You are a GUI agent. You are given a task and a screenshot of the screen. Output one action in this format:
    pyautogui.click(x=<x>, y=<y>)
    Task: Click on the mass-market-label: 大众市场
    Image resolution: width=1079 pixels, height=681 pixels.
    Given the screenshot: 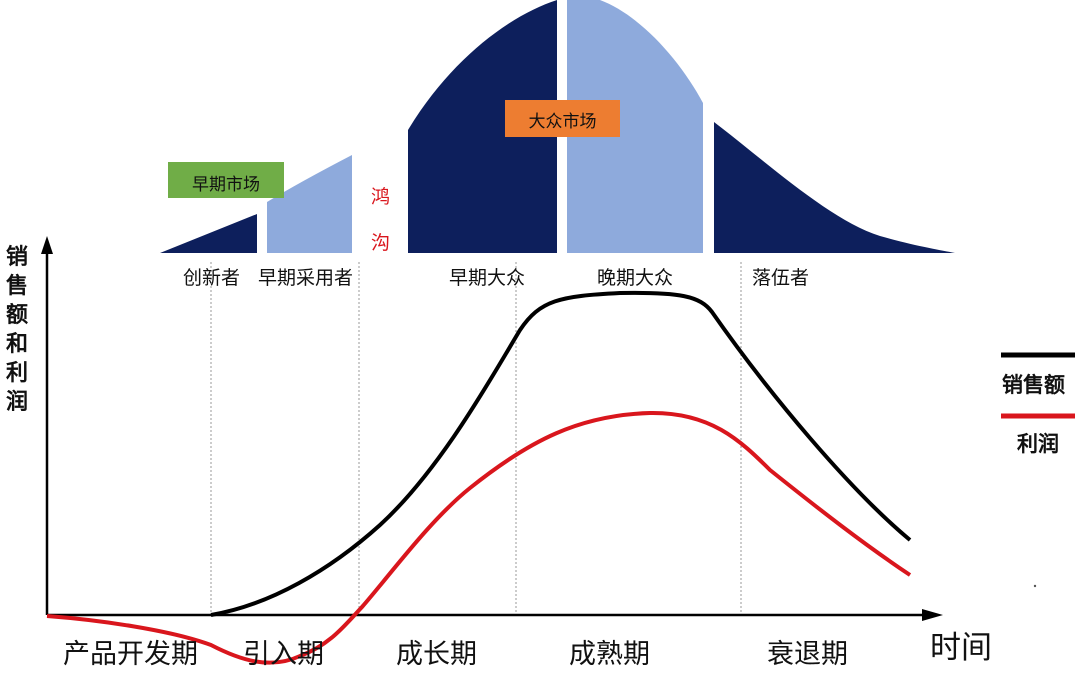 What is the action you would take?
    pyautogui.click(x=562, y=122)
    